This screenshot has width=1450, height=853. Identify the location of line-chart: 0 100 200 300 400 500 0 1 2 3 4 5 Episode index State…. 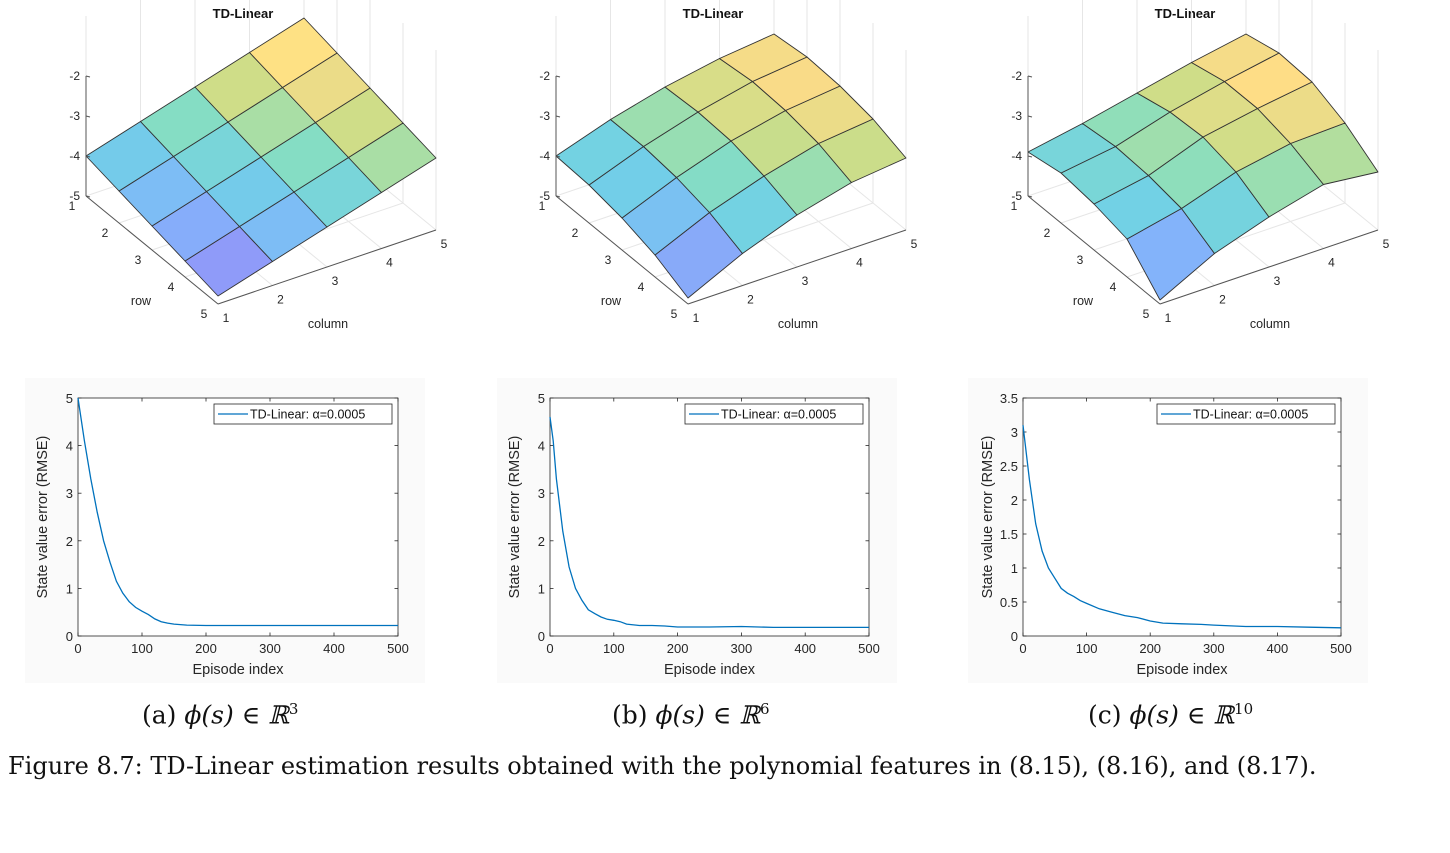
(693, 534).